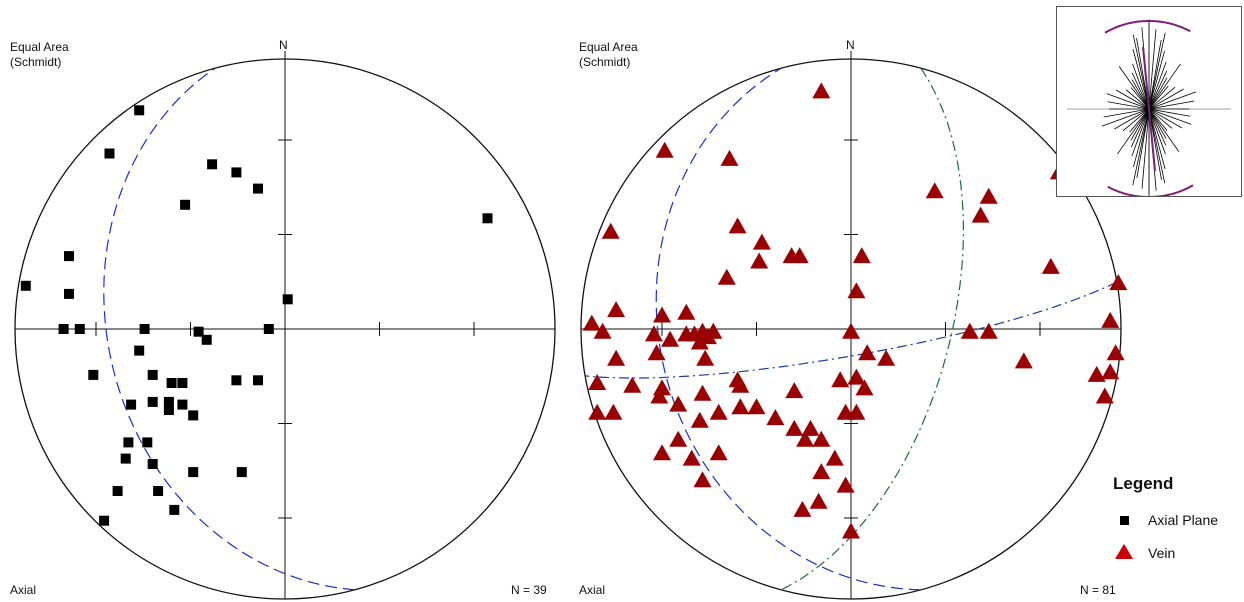 Image resolution: width=1244 pixels, height=602 pixels. Describe the element at coordinates (283, 45) in the screenshot. I see `left-north-label: N` at that location.